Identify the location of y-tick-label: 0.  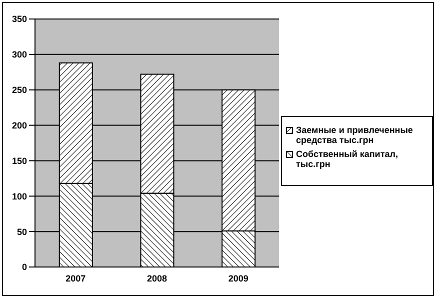
(24, 267).